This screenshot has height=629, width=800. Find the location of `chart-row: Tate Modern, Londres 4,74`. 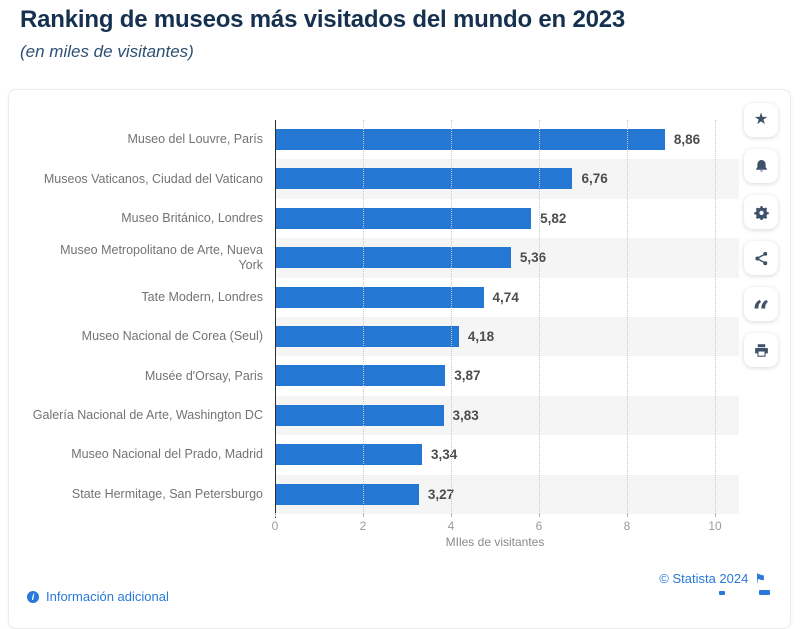

chart-row: Tate Modern, Londres 4,74 is located at coordinates (384, 297).